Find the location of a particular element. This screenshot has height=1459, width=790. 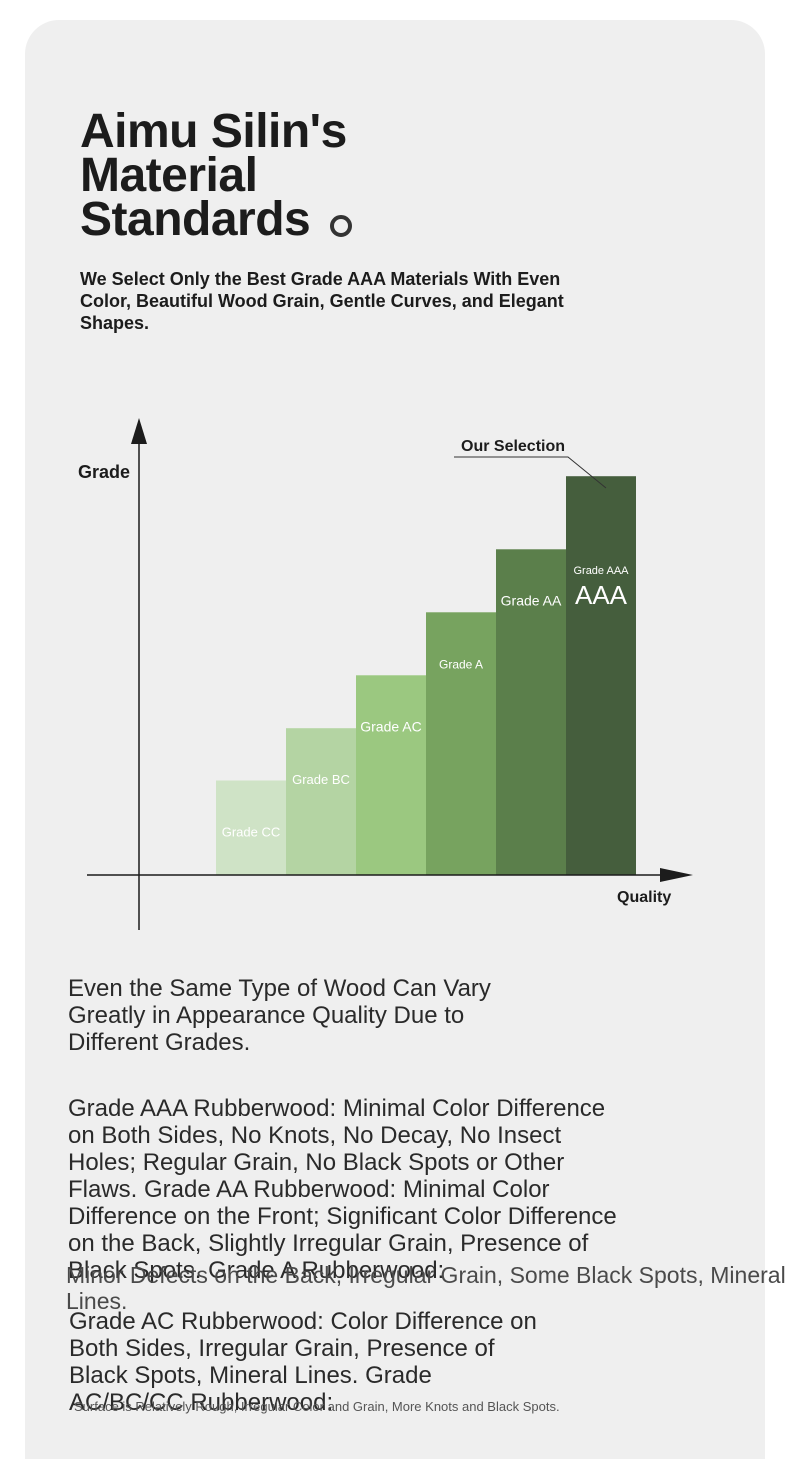

bar-grade-bc is located at coordinates (321, 801).